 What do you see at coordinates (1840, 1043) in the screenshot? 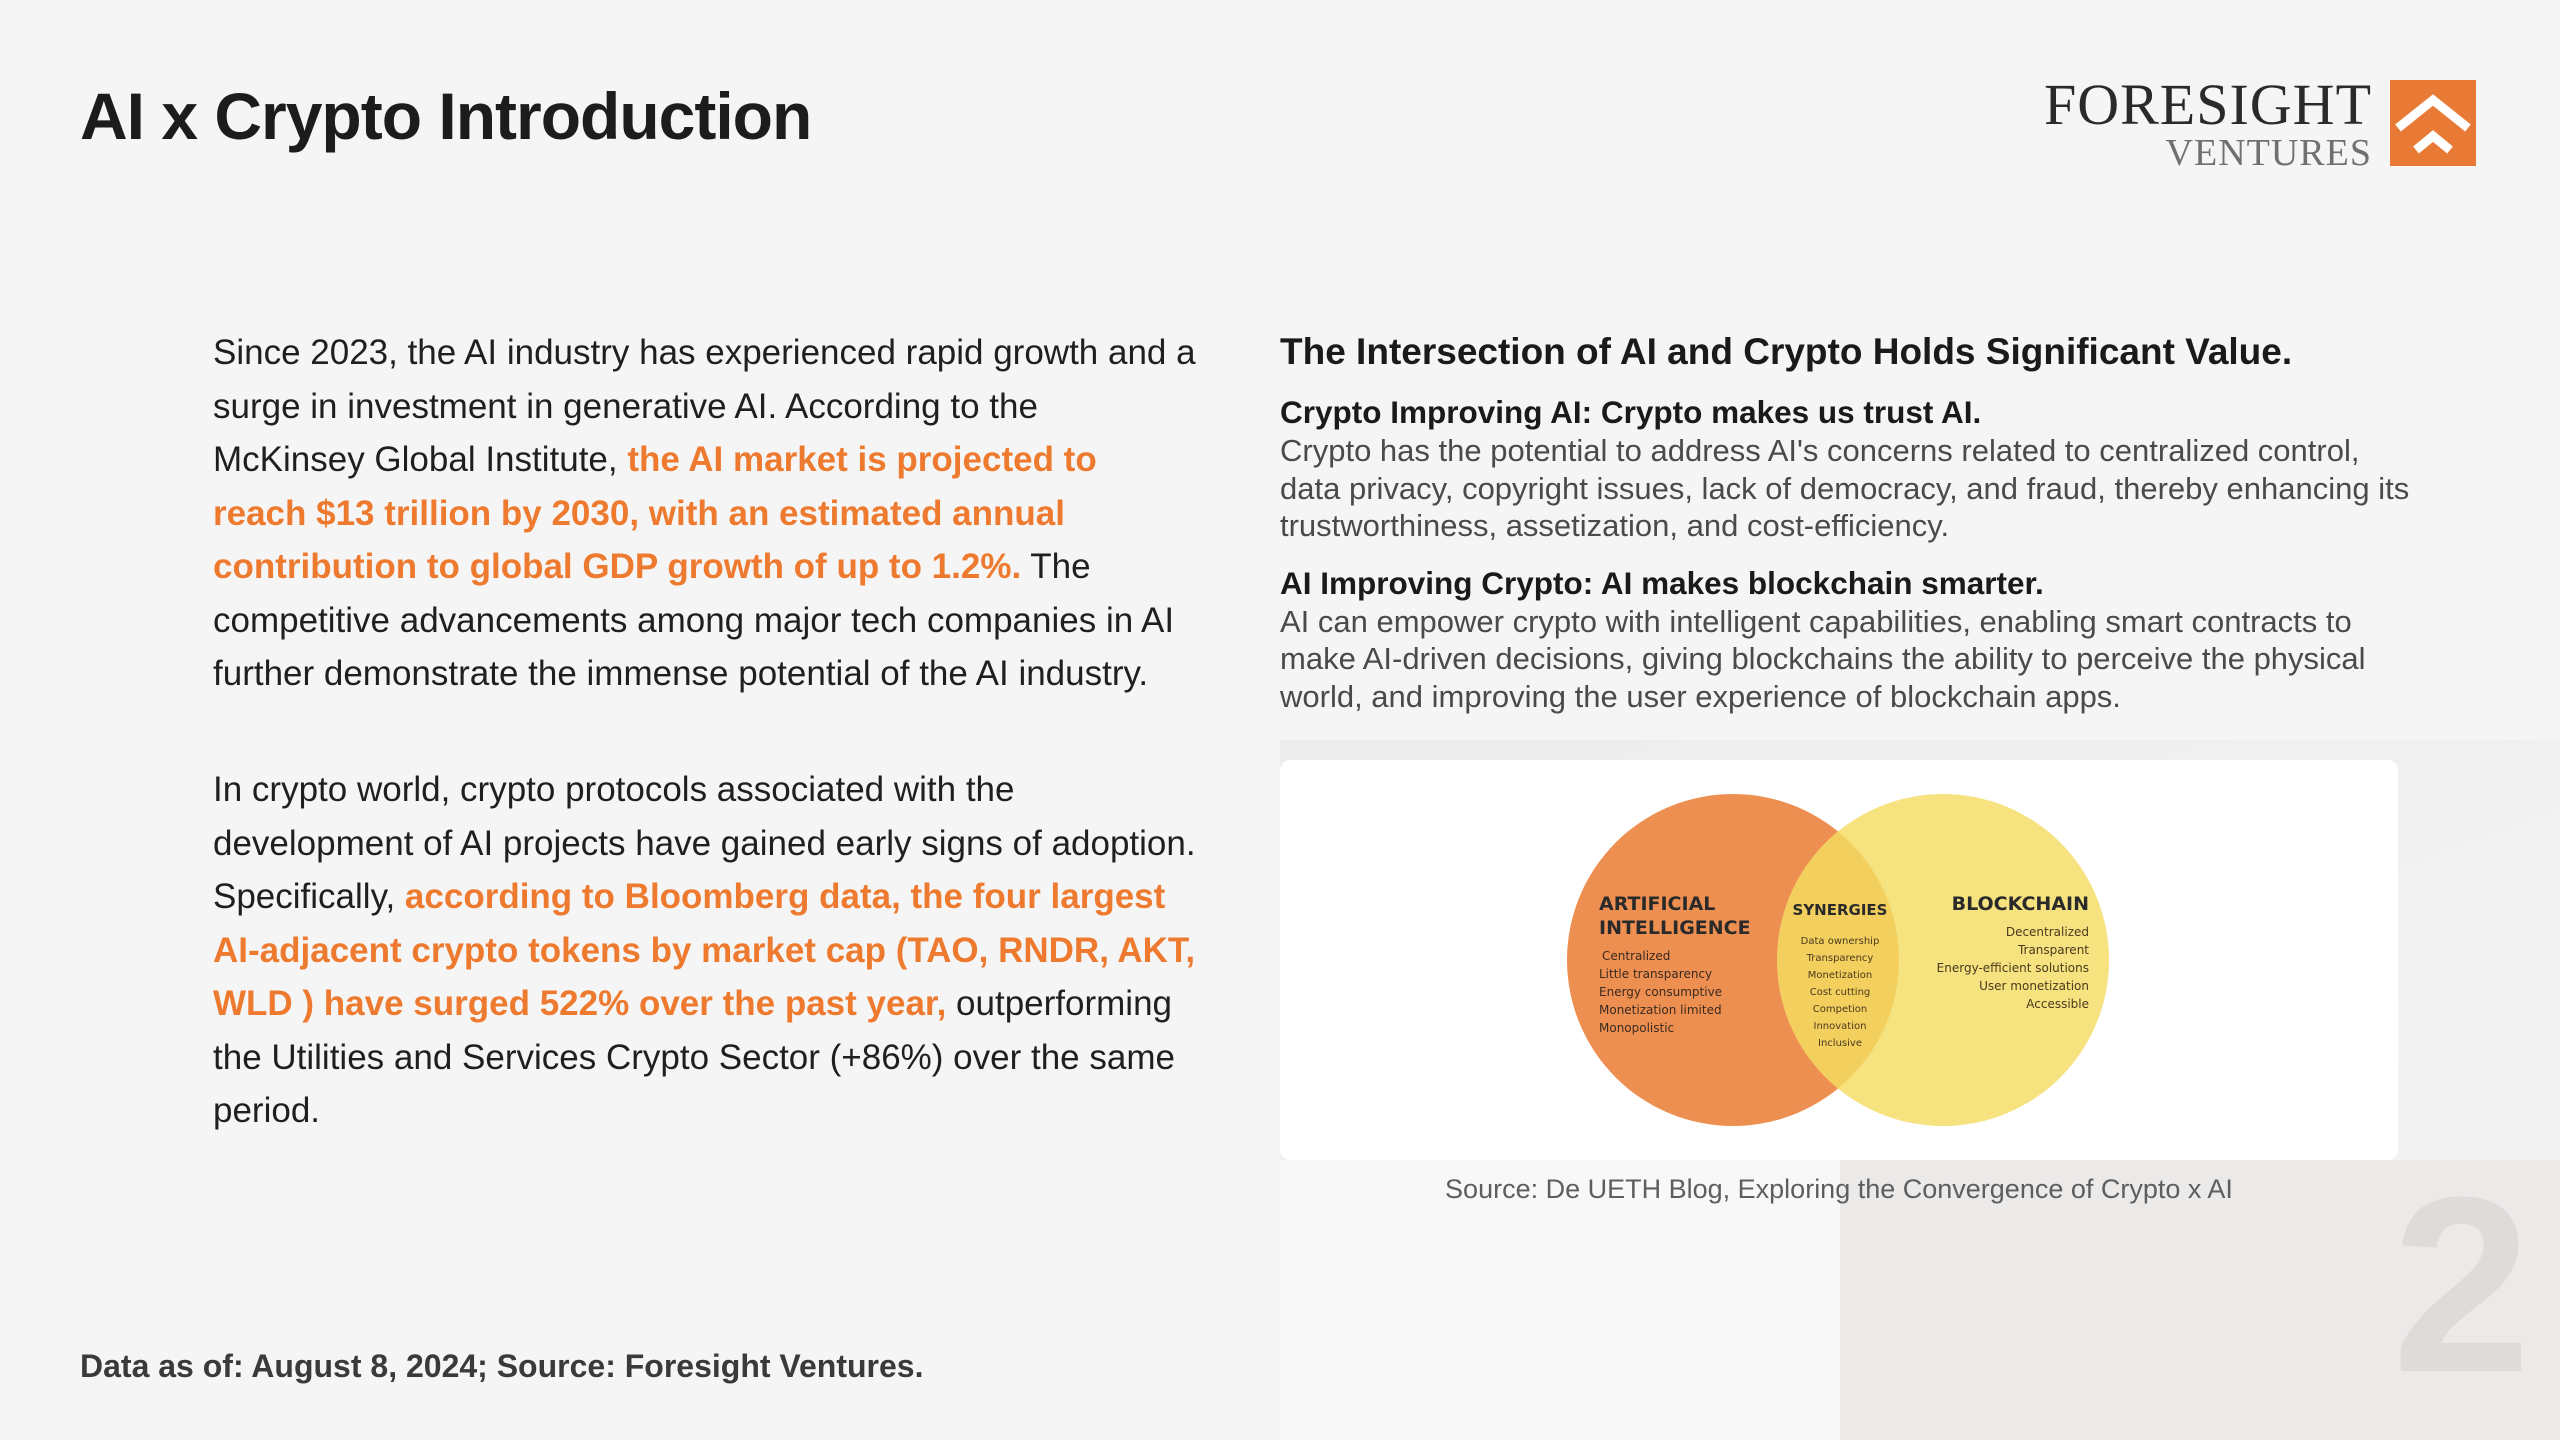
I see `synergies-item: Inclusive` at bounding box center [1840, 1043].